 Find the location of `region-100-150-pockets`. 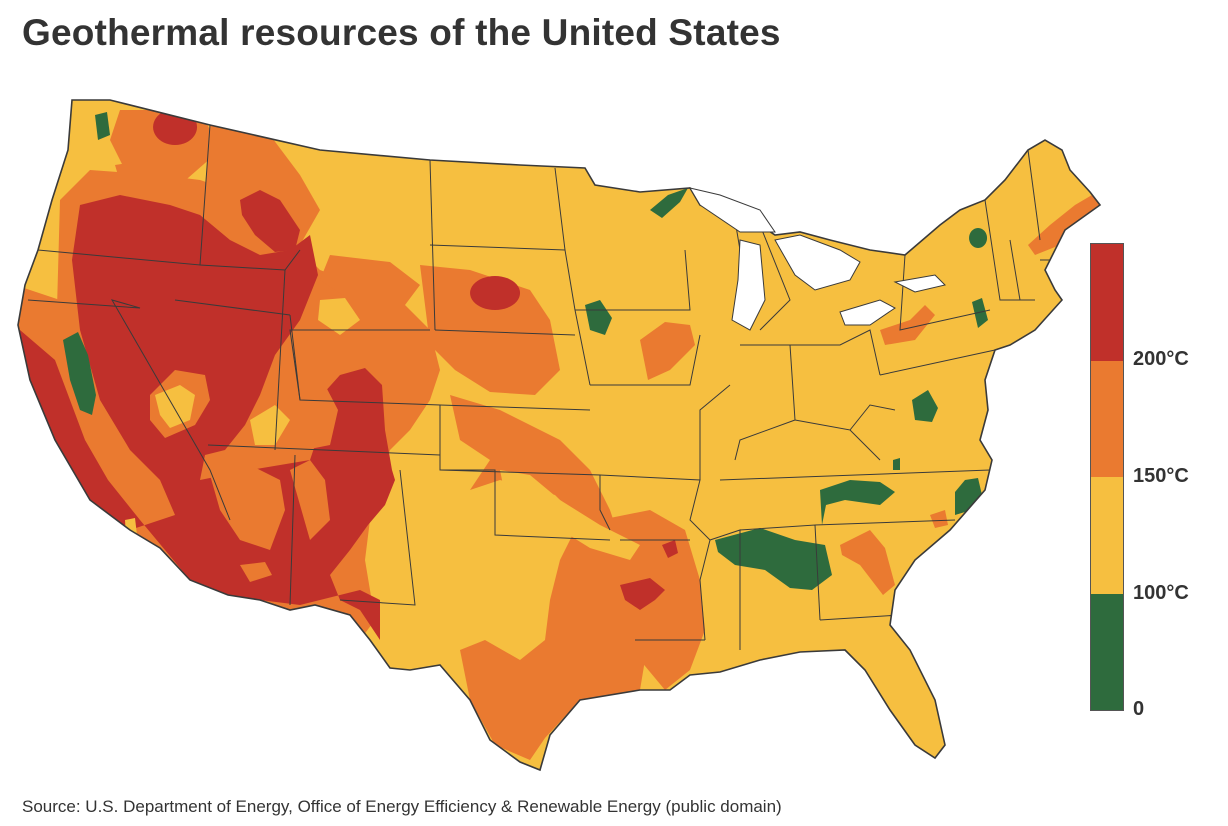

region-100-150-pockets is located at coordinates (382, 429).